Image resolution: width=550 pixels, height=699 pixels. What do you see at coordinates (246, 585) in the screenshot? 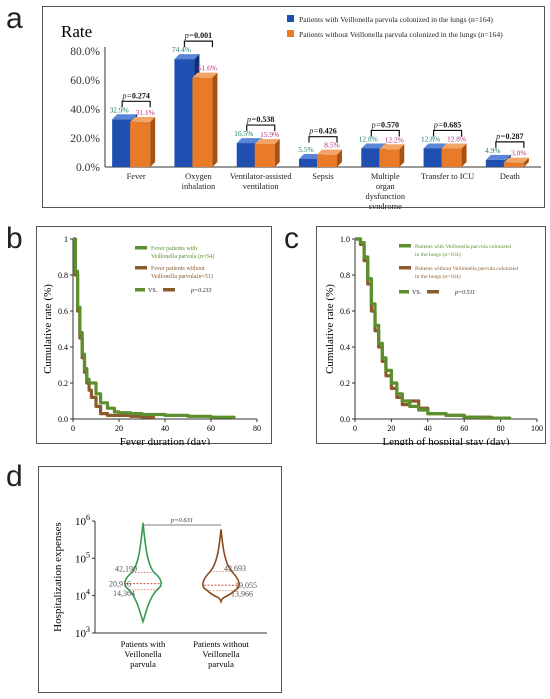
I see `median-label: 19,055` at bounding box center [246, 585].